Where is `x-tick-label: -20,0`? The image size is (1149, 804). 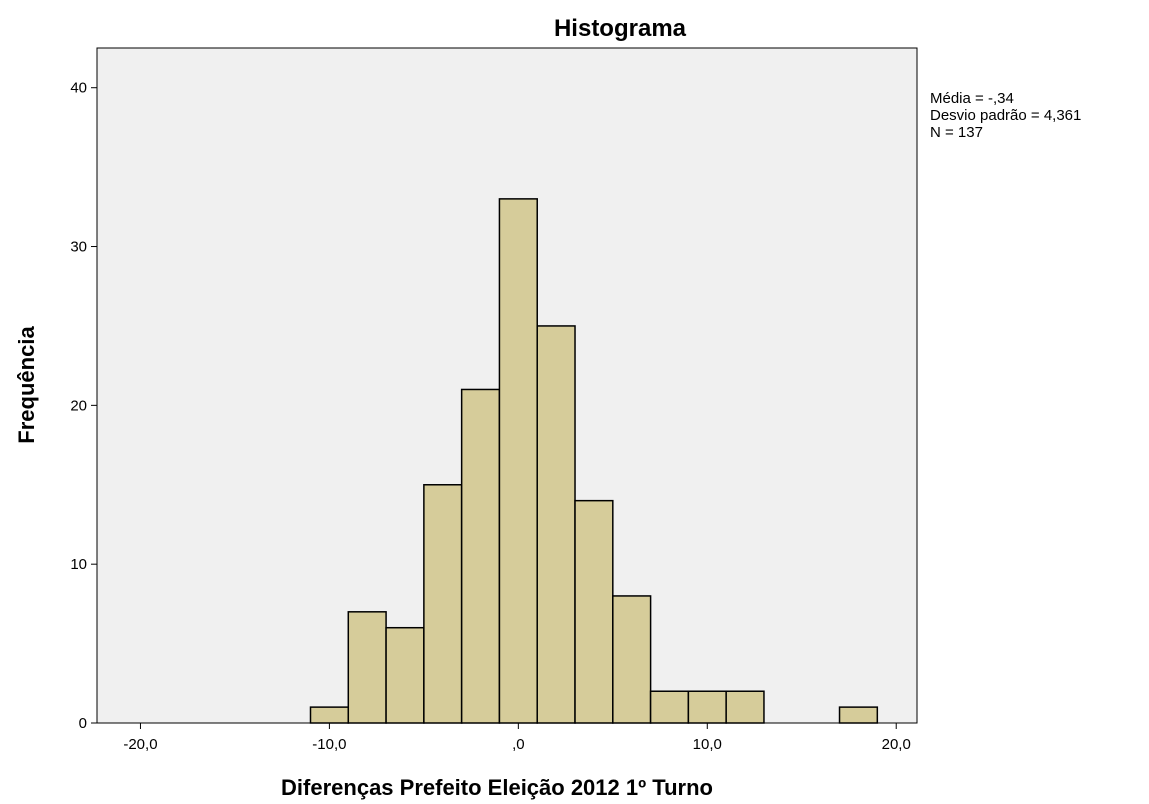 x-tick-label: -20,0 is located at coordinates (140, 744).